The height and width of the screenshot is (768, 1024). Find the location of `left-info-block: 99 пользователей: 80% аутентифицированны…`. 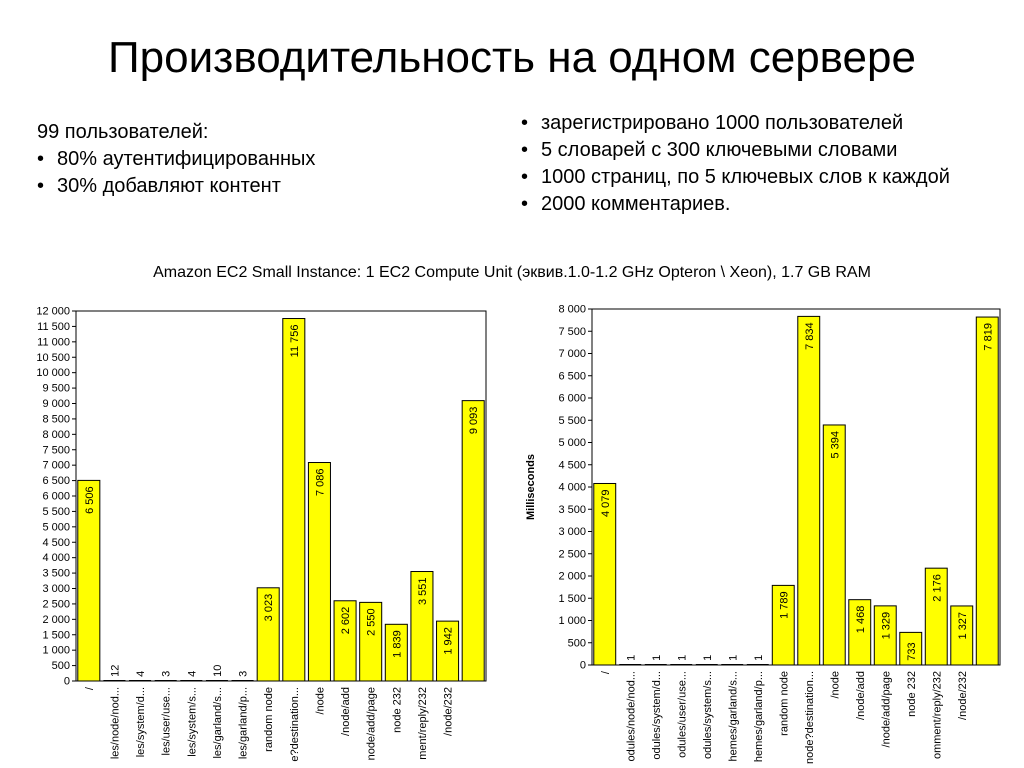

left-info-block: 99 пользователей: 80% аутентифицированны… is located at coordinates (176, 159).